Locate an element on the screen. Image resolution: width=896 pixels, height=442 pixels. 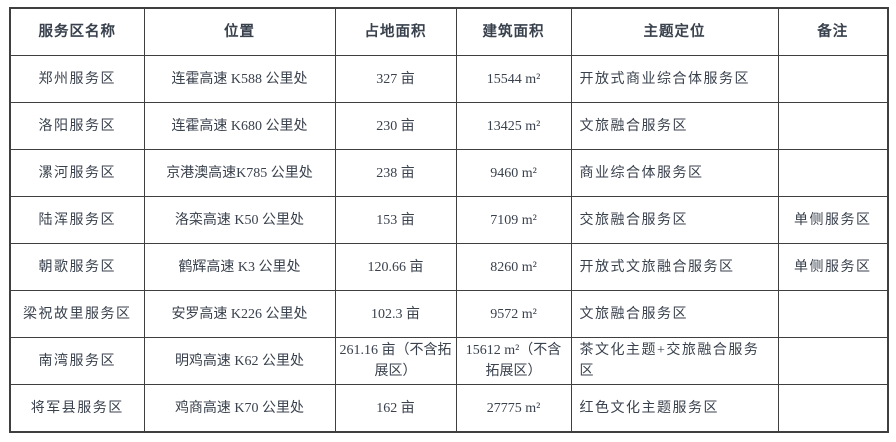
cell-name: 洛阳服务区 is located at coordinates (77, 126).